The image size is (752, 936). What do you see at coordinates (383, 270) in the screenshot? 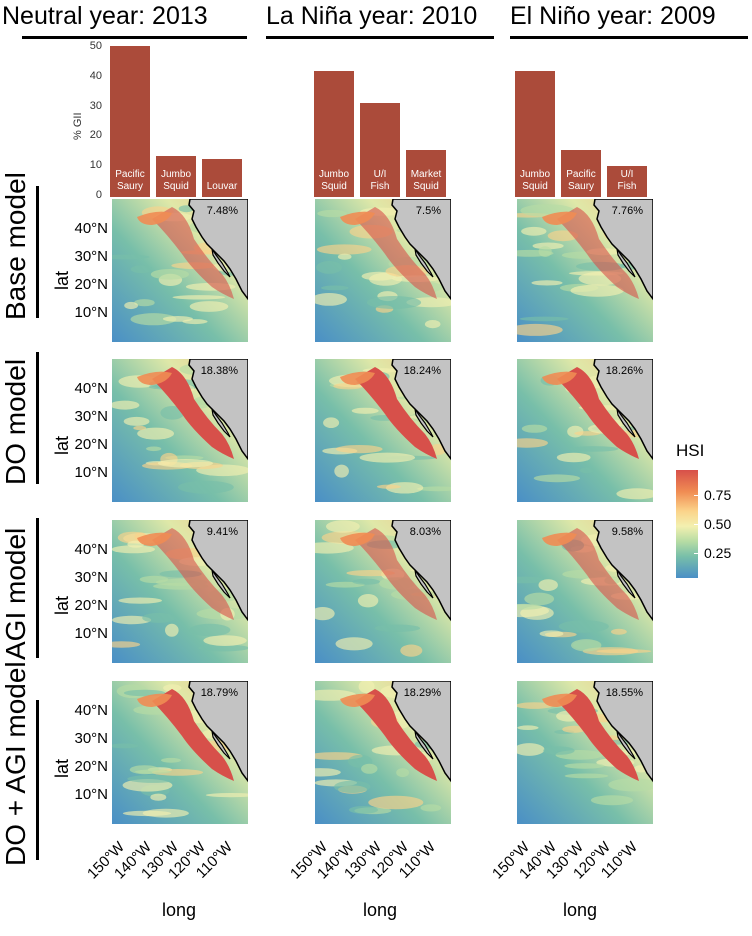
I see `hsi-map-panel: 7.5%` at bounding box center [383, 270].